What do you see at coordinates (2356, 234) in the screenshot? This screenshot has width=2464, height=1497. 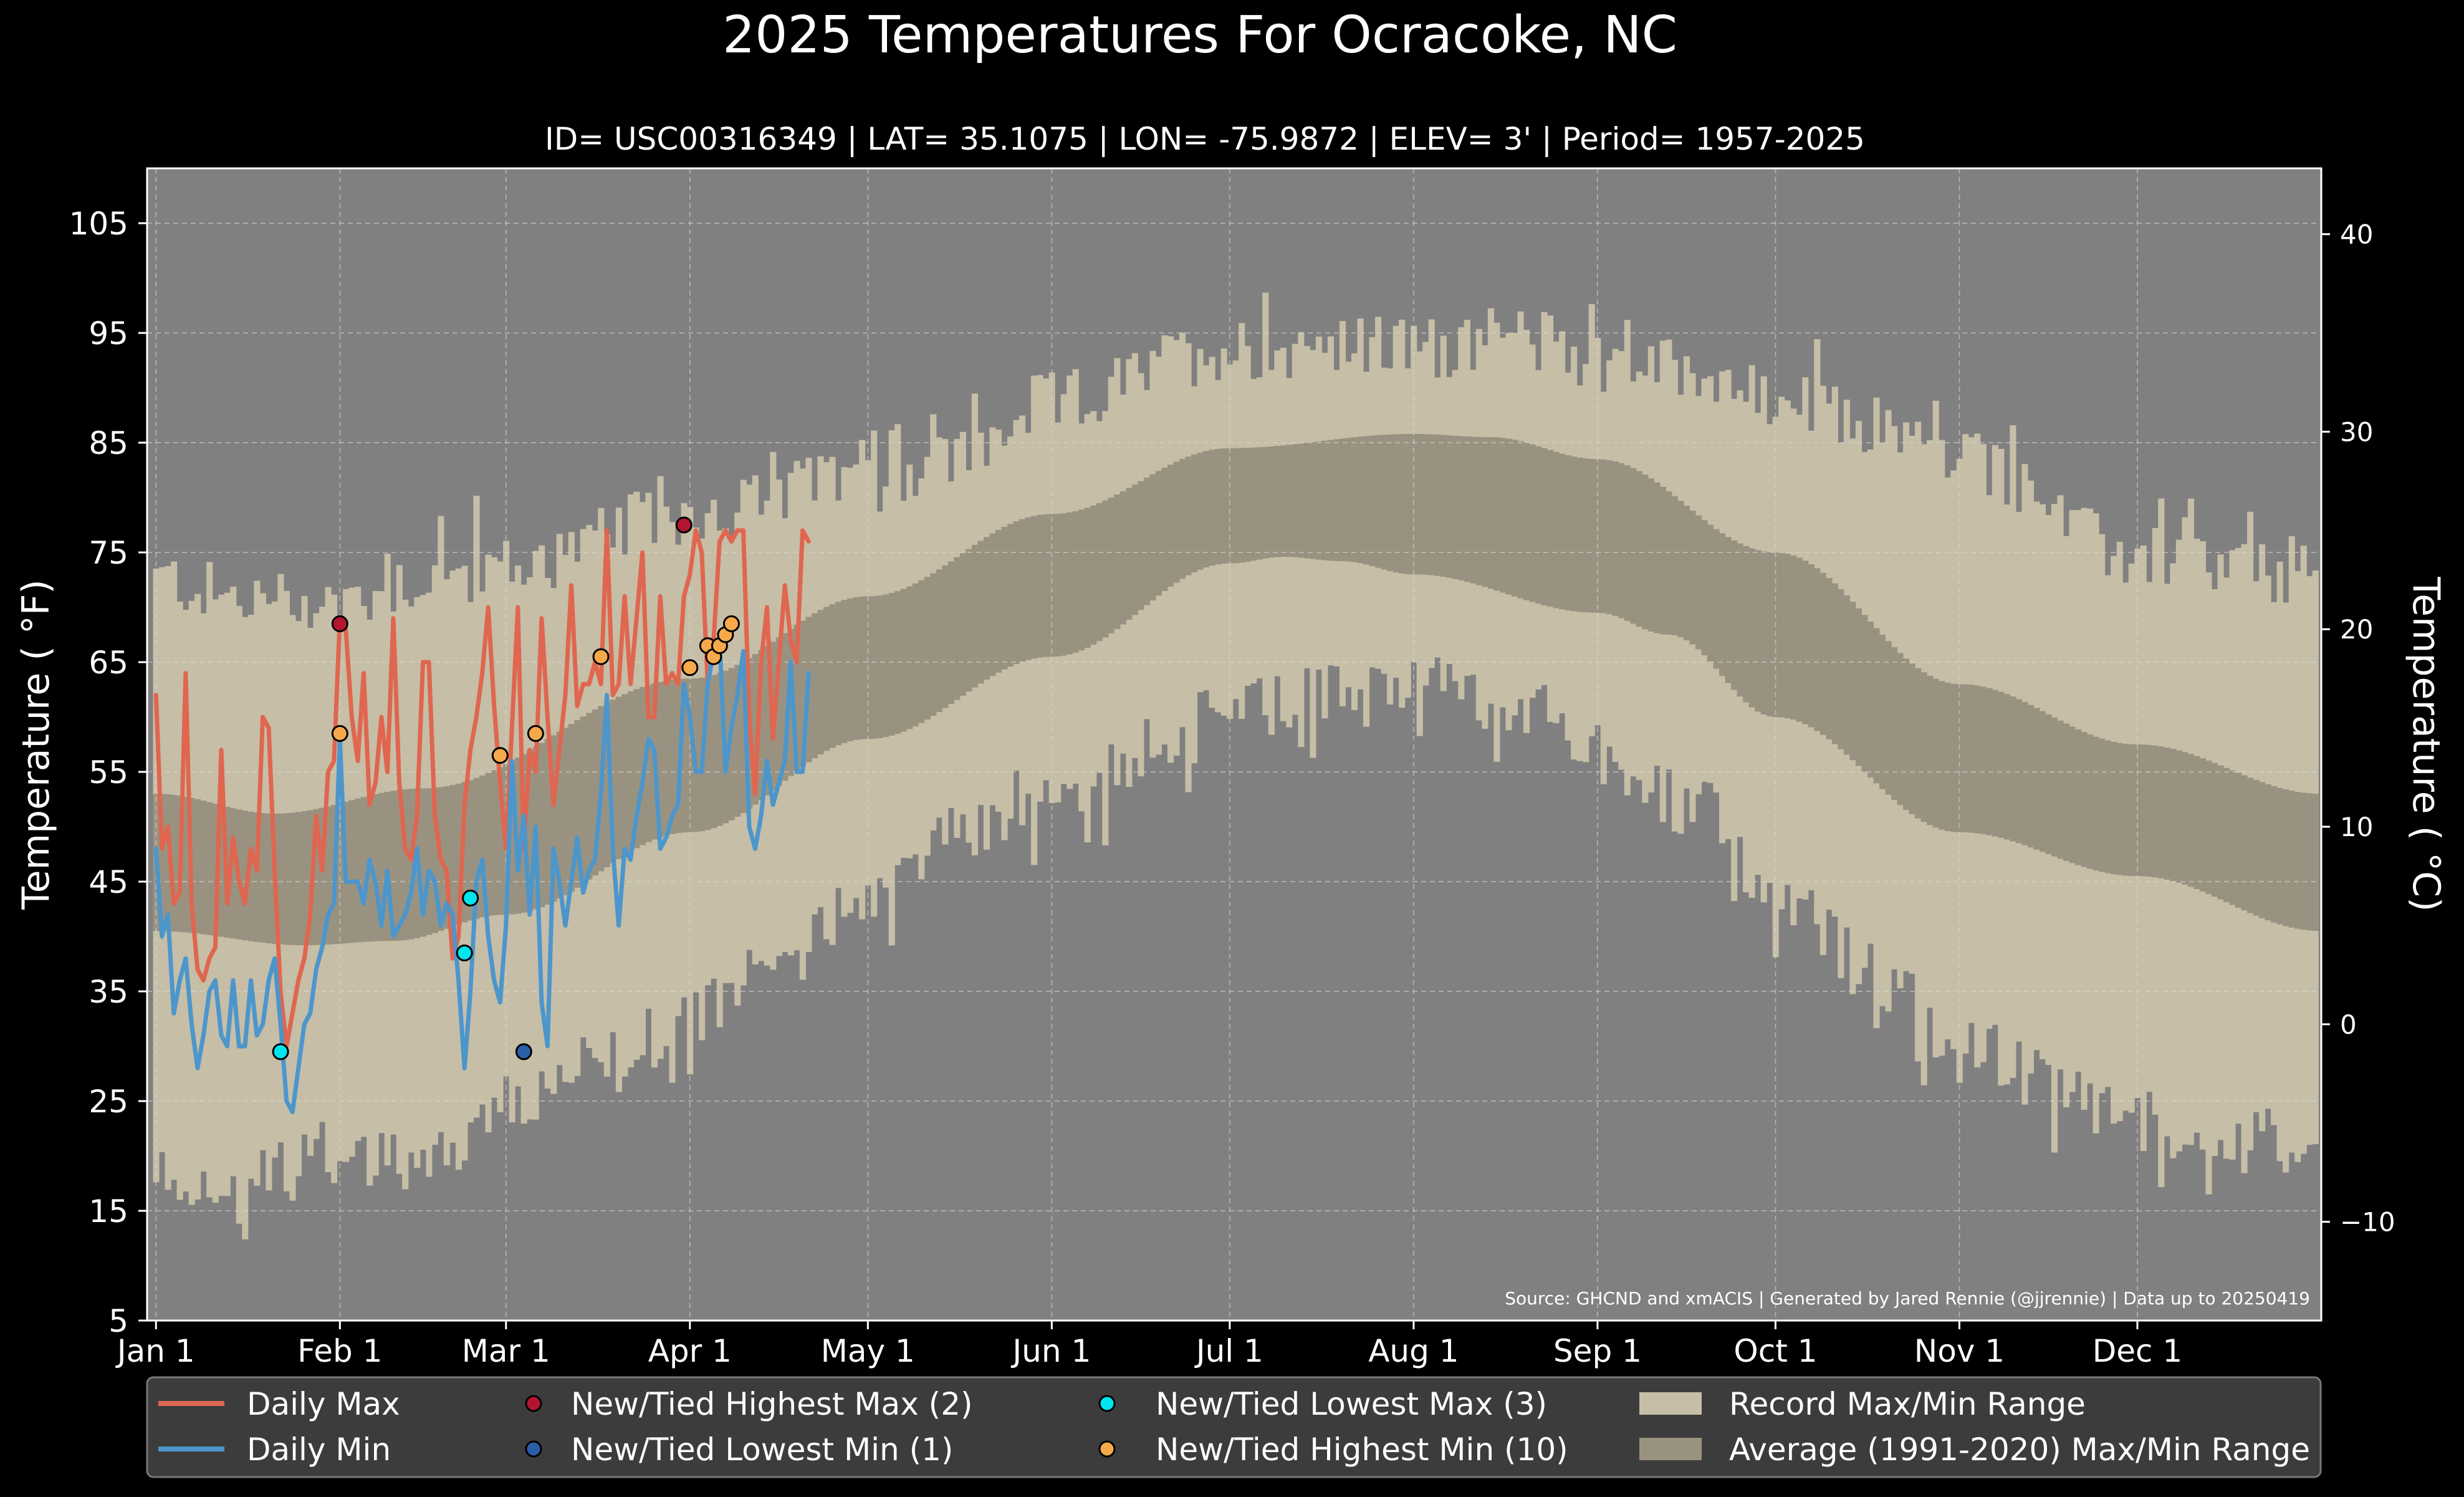 I see `y-right-tick-label: 40` at bounding box center [2356, 234].